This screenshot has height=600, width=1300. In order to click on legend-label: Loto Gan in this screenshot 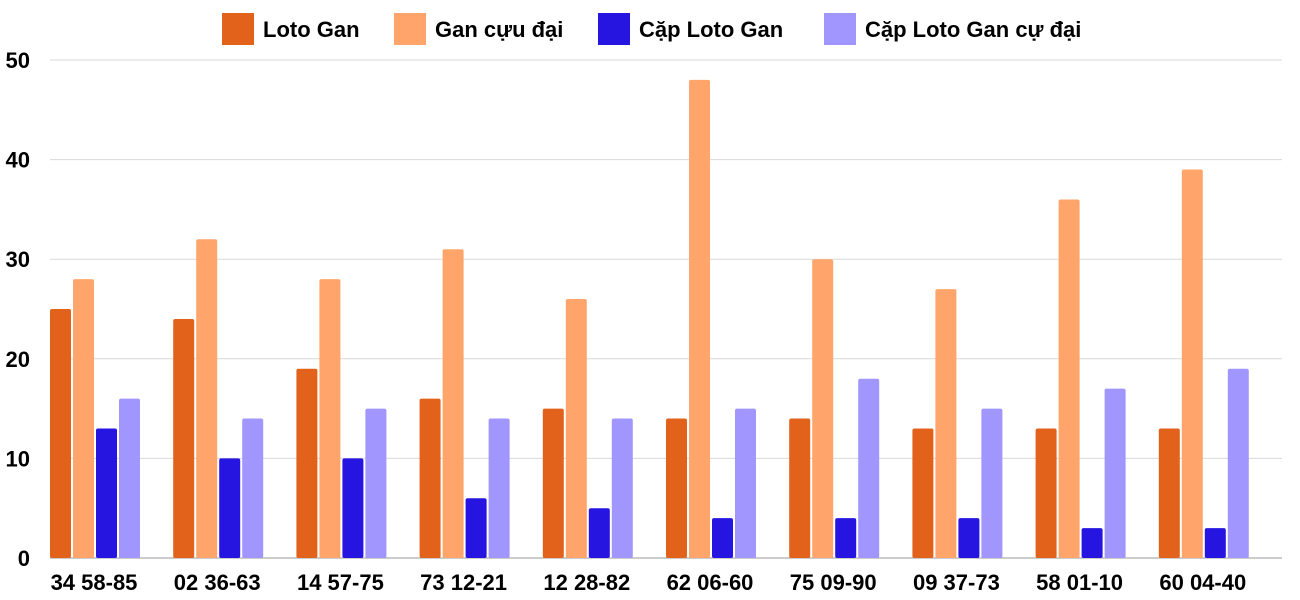, I will do `click(311, 29)`.